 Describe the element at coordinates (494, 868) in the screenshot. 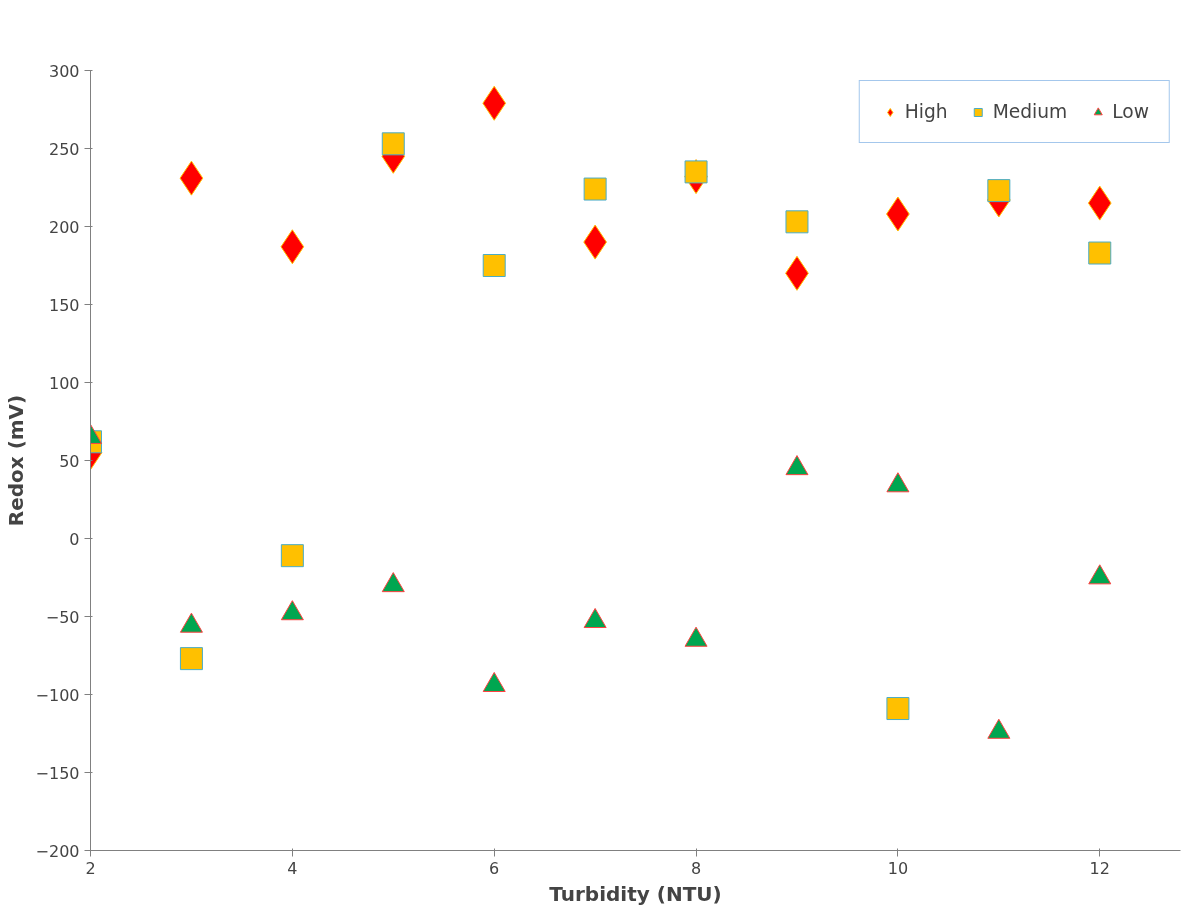

I see `x-tick-label: 6` at that location.